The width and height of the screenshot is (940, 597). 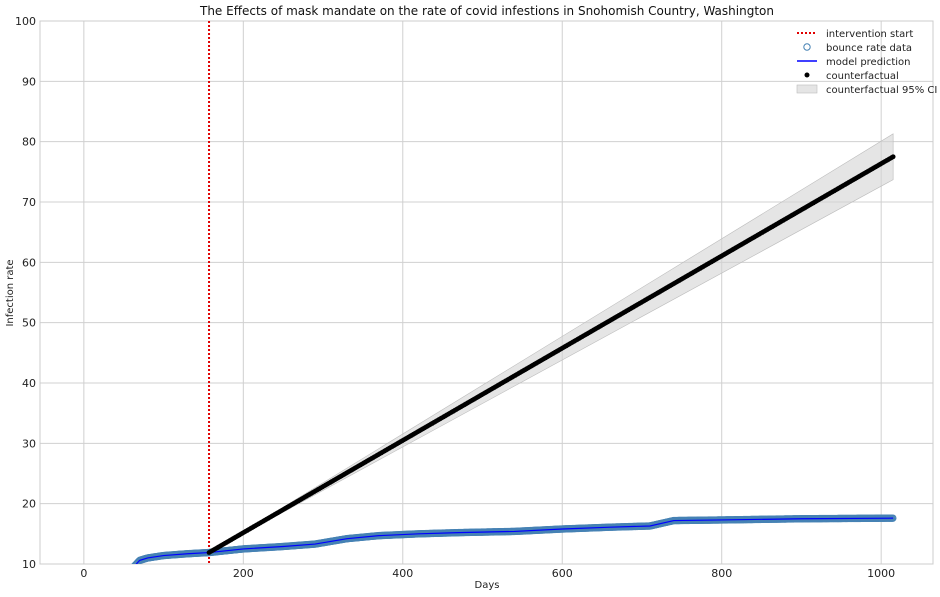 What do you see at coordinates (487, 585) in the screenshot?
I see `x-axis-title: Days` at bounding box center [487, 585].